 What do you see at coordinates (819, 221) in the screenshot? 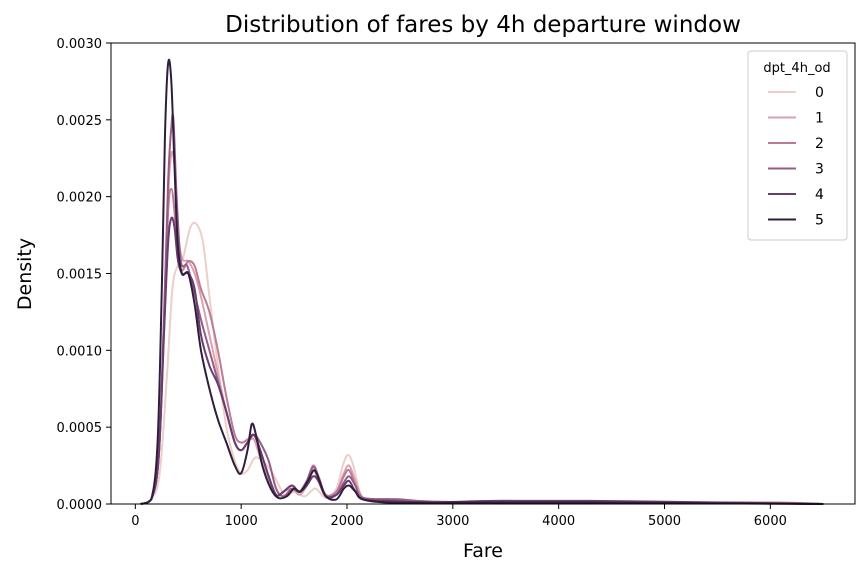
I see `legend-label: 5` at bounding box center [819, 221].